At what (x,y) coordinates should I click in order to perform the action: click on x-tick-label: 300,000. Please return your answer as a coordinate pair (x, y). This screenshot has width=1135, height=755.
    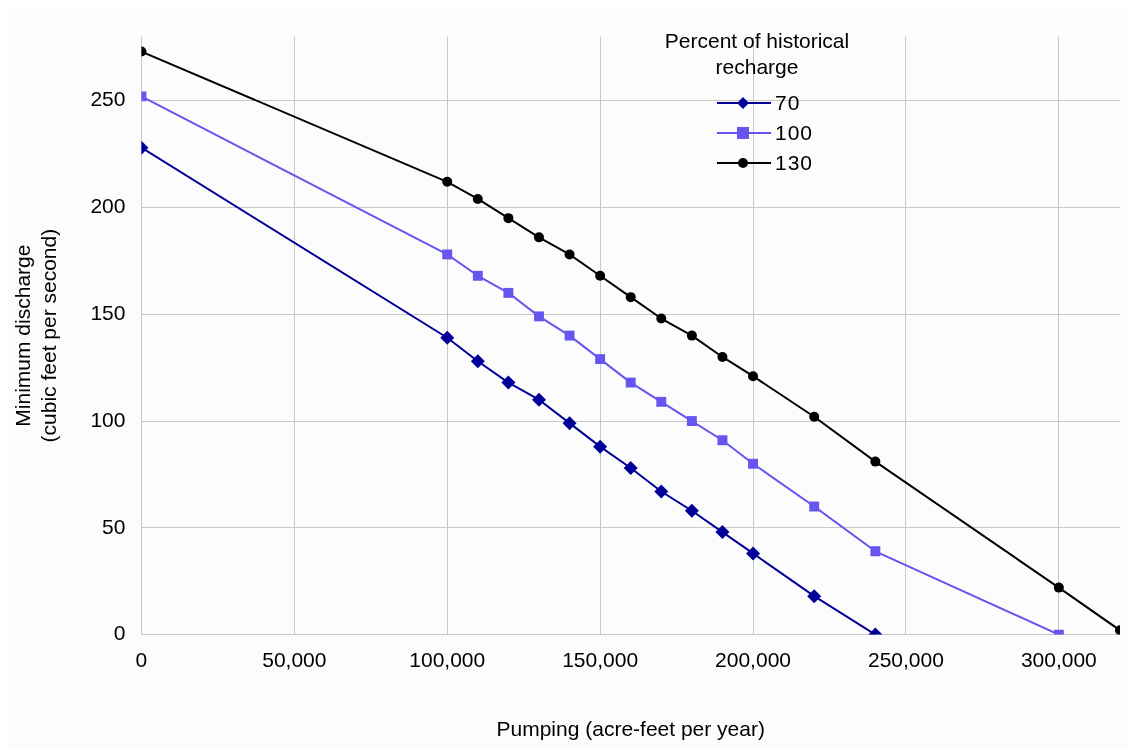
    Looking at the image, I should click on (1058, 659).